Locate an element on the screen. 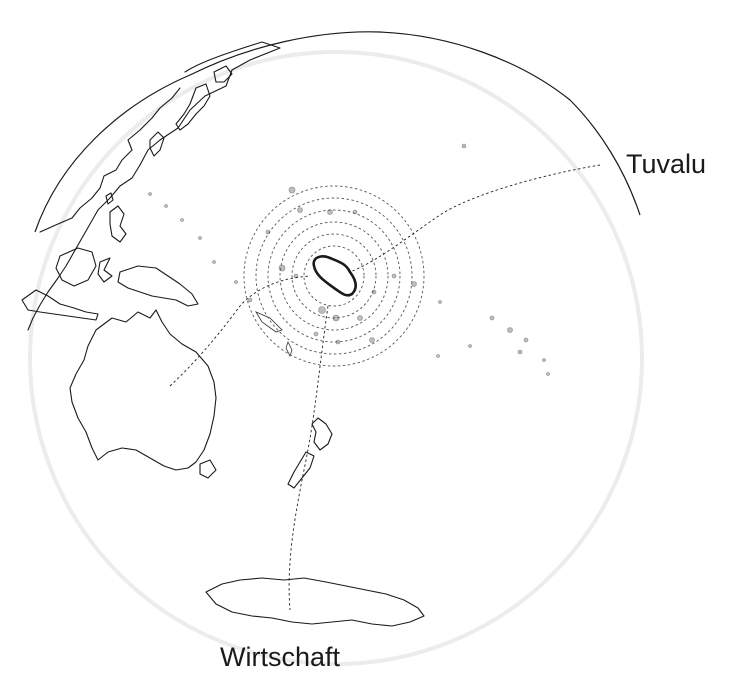  japan-coastline is located at coordinates (193, 107).